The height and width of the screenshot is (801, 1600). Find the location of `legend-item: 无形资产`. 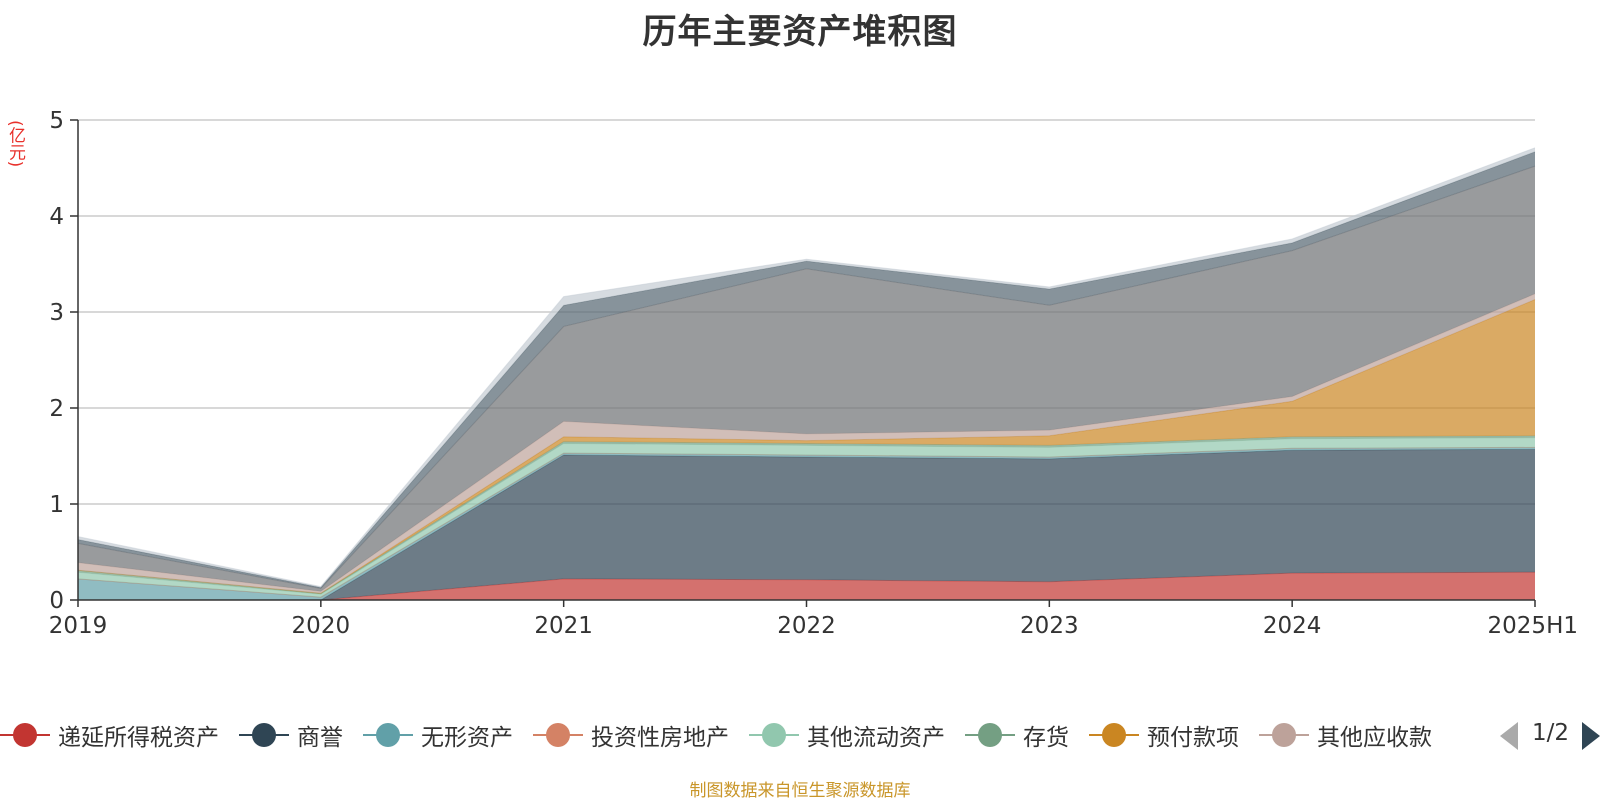

legend-item: 无形资产 is located at coordinates (438, 735).